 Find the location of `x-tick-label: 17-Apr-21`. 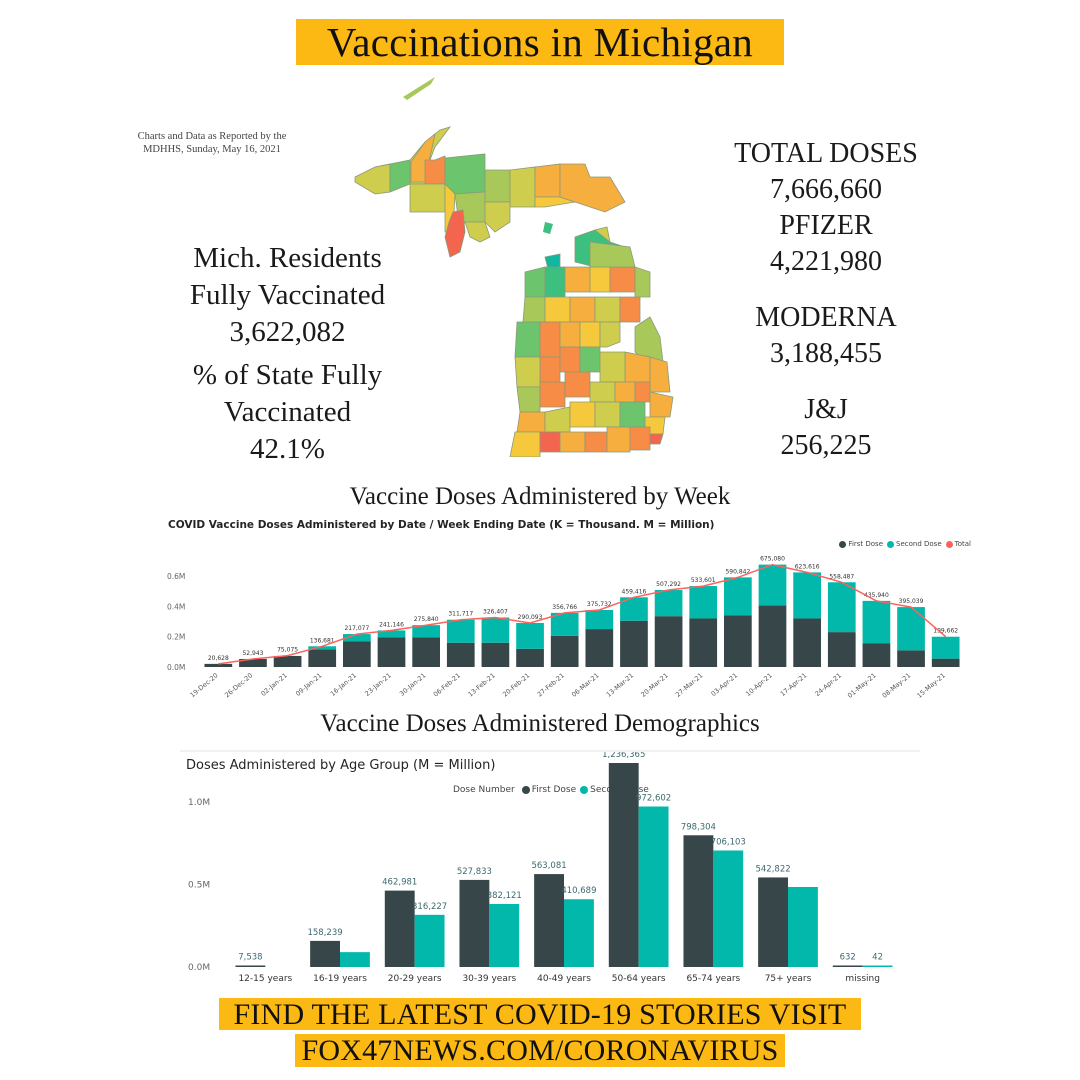

x-tick-label: 17-Apr-21 is located at coordinates (794, 684).